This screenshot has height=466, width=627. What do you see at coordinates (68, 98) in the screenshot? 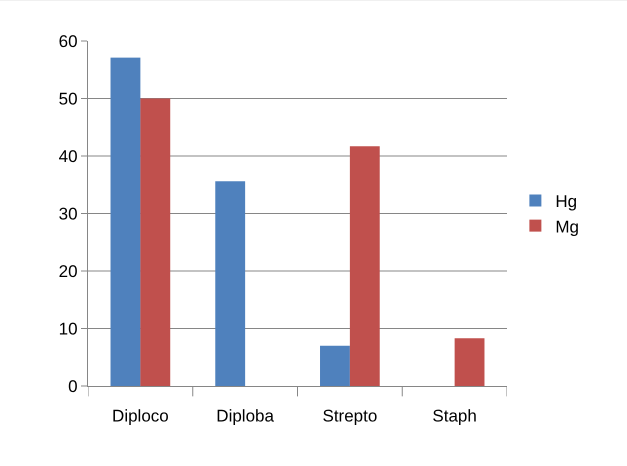
I see `y-tick-label: 50` at bounding box center [68, 98].